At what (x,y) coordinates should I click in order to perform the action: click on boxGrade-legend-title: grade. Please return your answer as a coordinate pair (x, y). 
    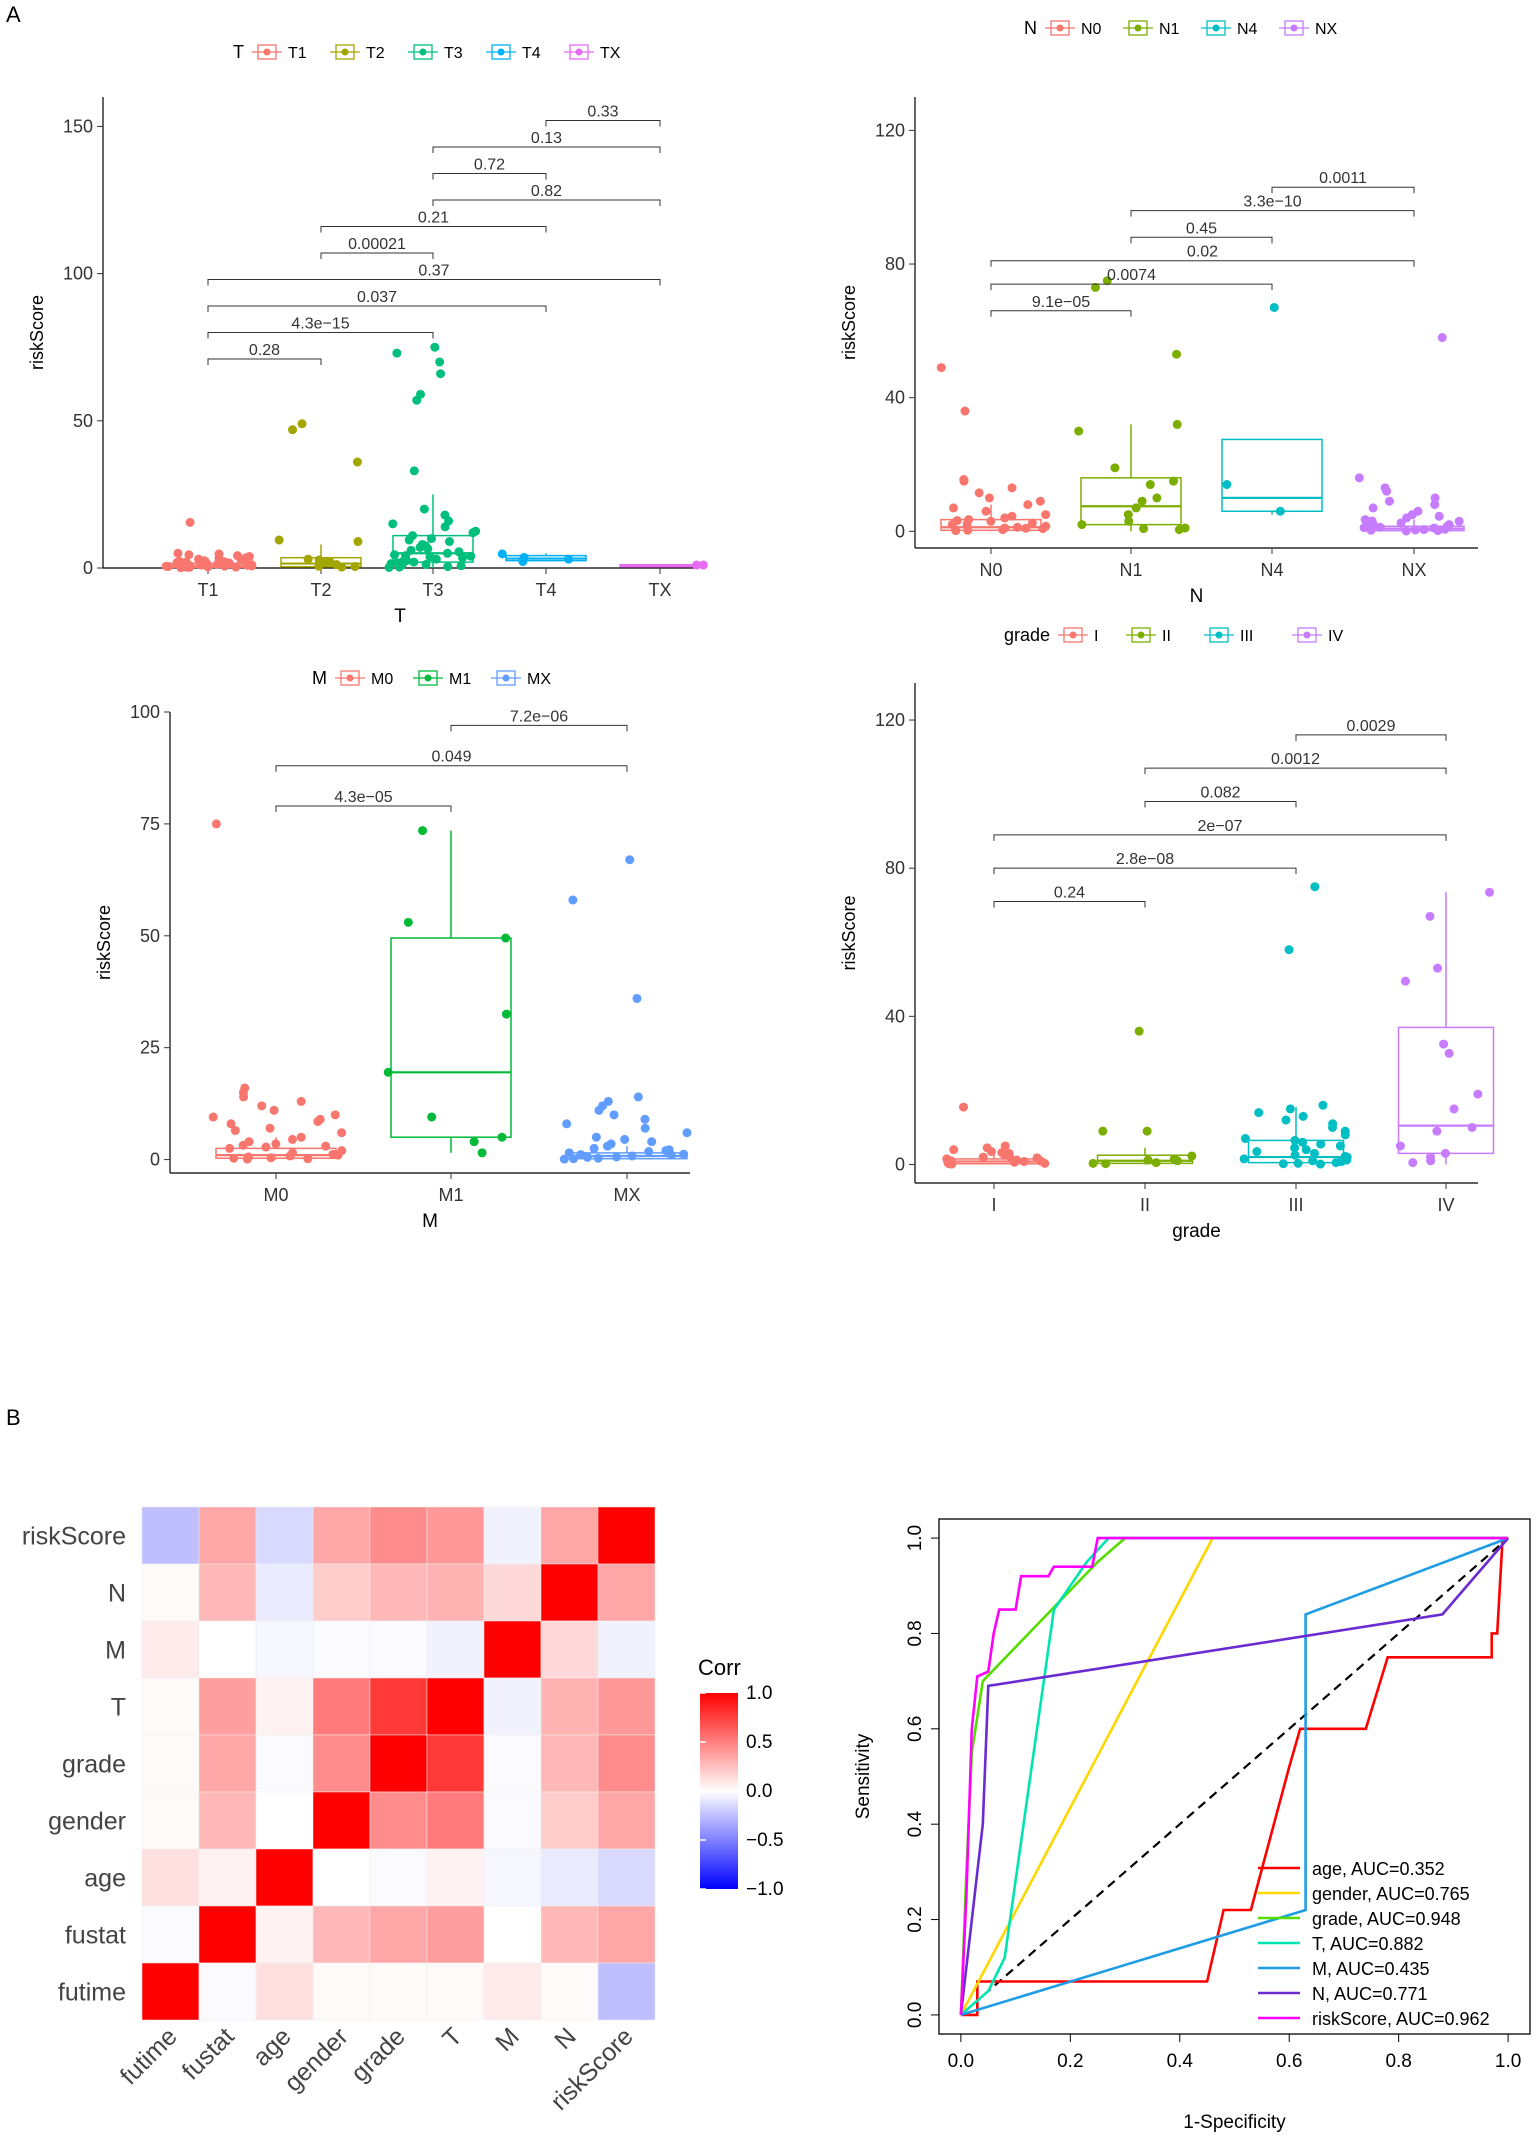
    Looking at the image, I should click on (1027, 635).